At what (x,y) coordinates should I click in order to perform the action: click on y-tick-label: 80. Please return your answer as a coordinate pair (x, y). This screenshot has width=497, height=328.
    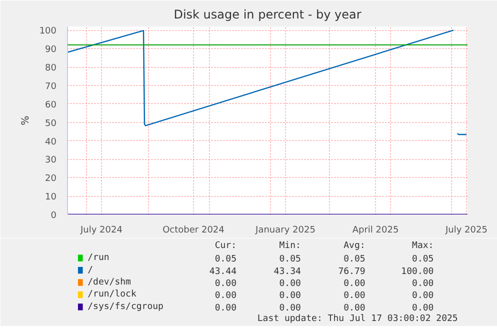
    Looking at the image, I should click on (51, 69).